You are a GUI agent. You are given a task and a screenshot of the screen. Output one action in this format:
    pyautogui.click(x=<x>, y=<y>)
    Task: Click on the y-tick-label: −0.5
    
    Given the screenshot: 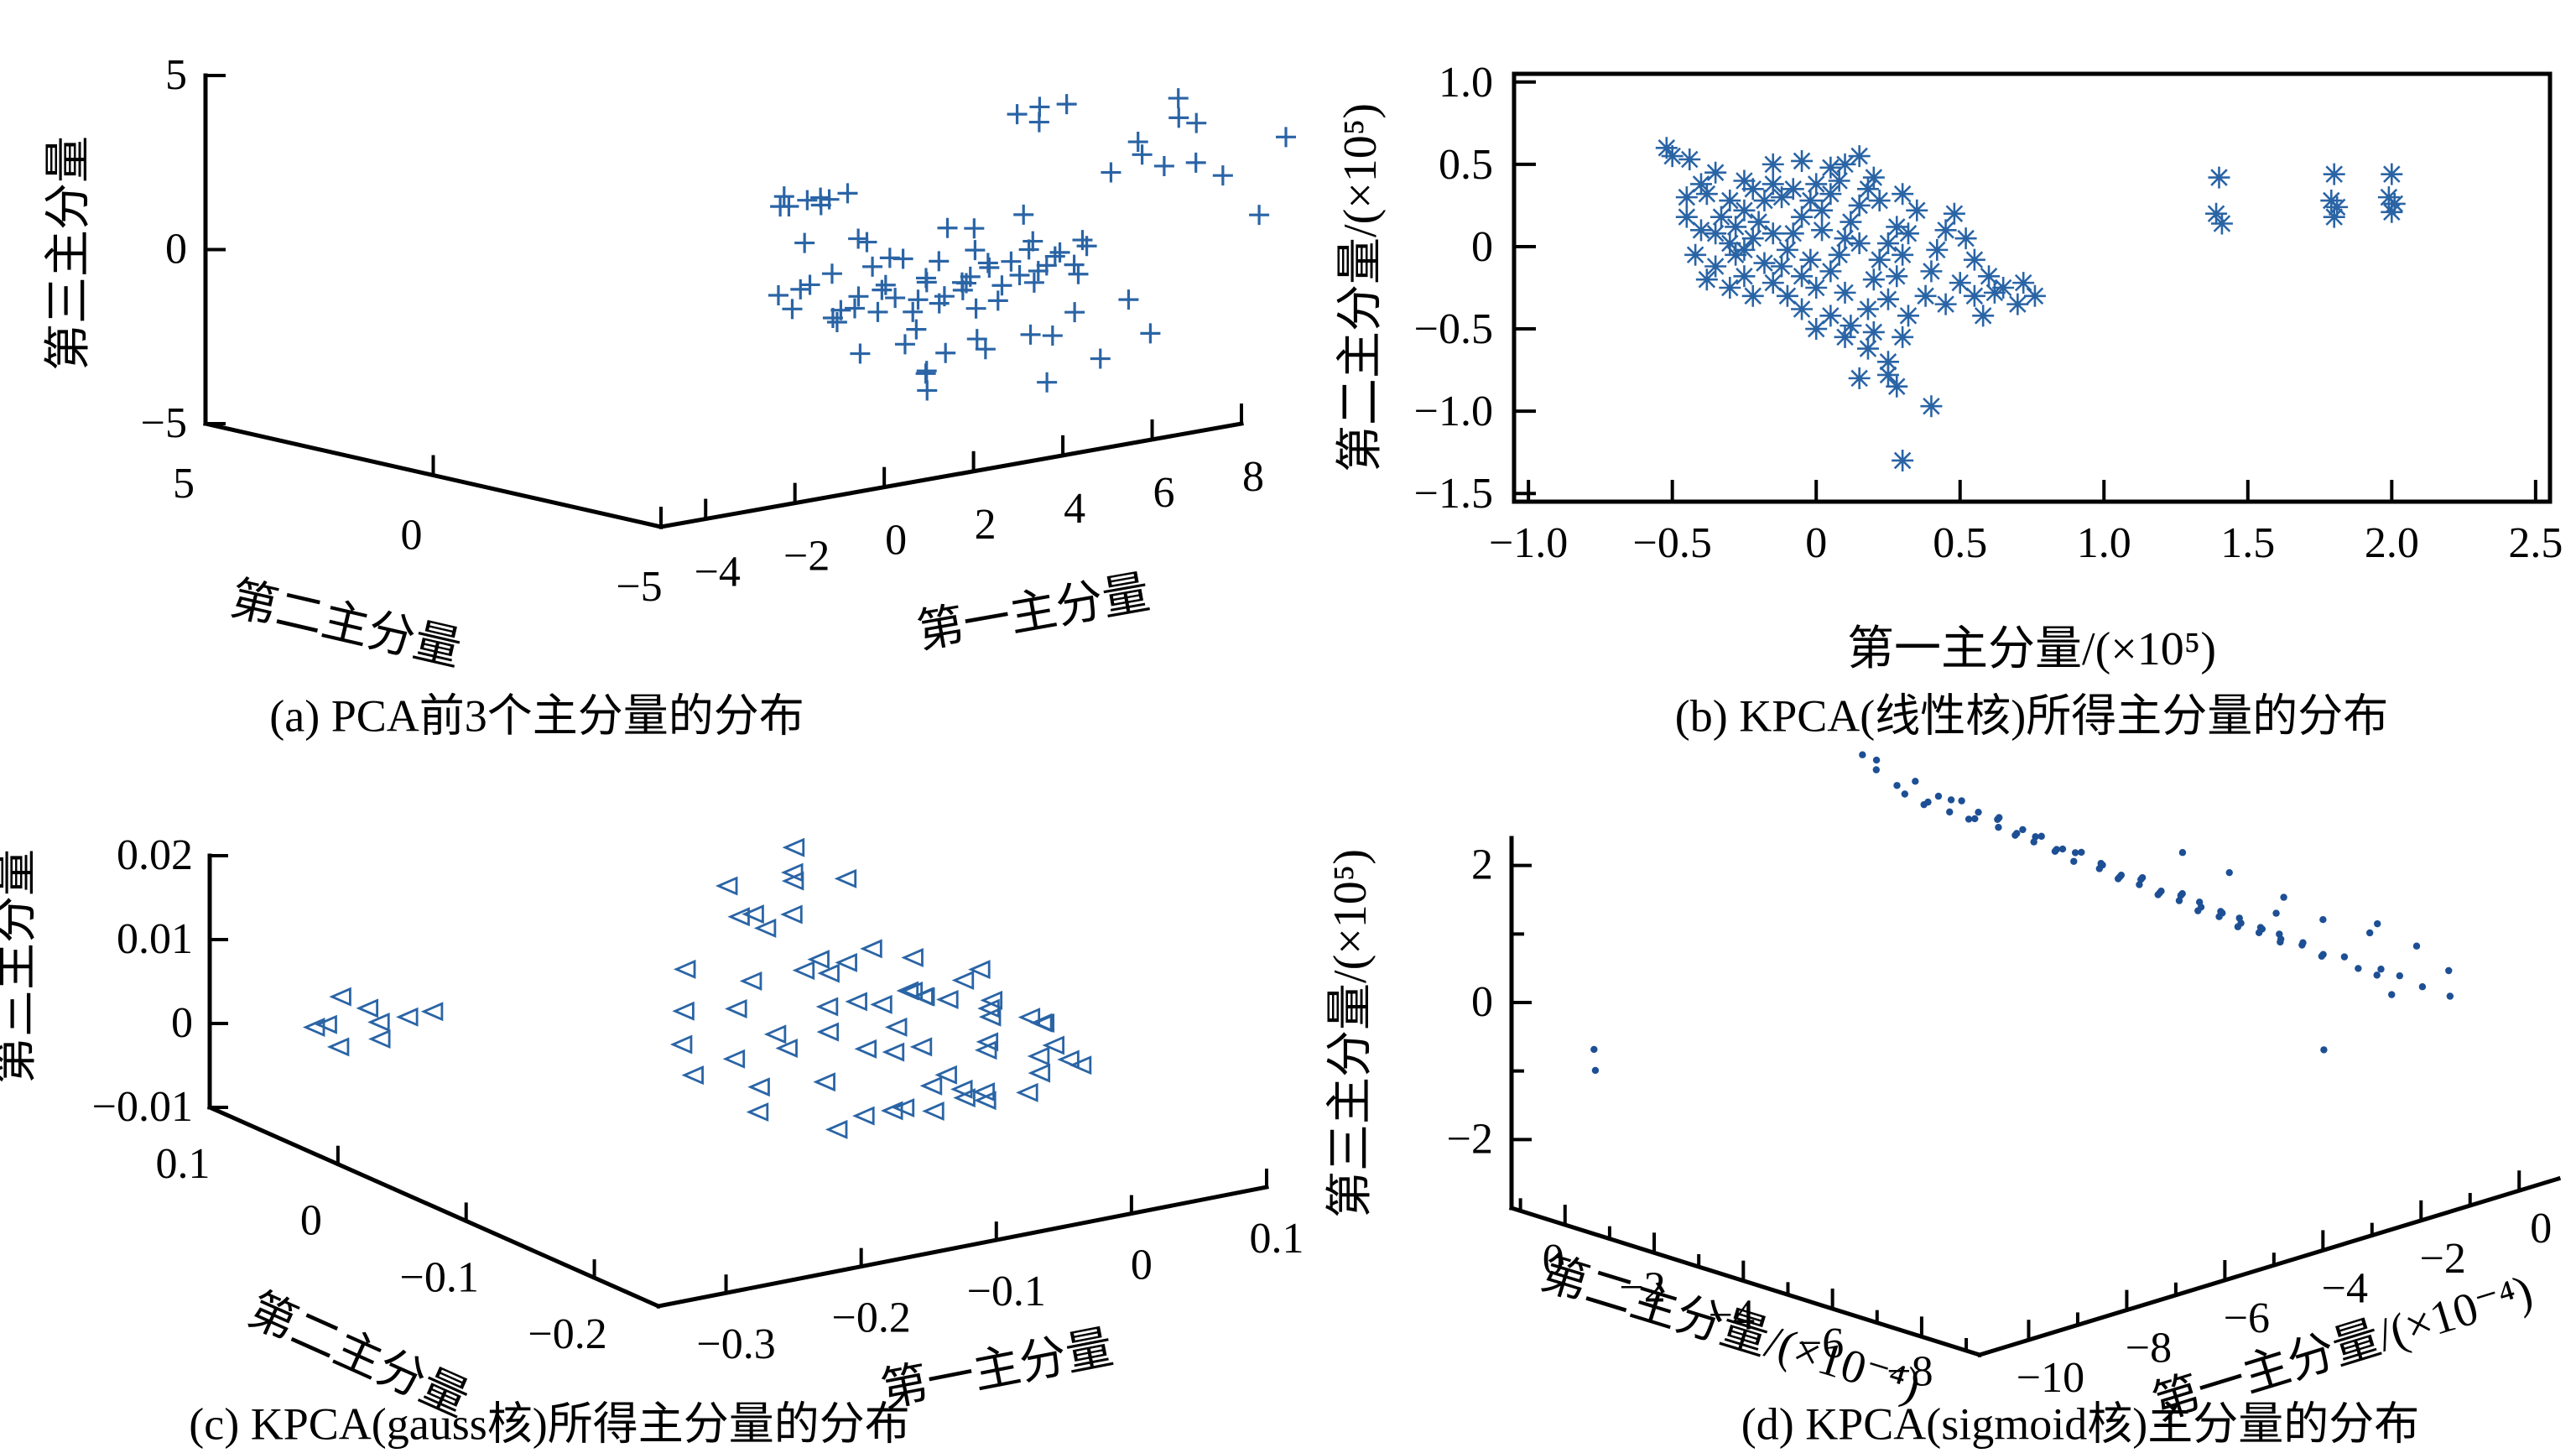 What is the action you would take?
    pyautogui.click(x=1453, y=329)
    